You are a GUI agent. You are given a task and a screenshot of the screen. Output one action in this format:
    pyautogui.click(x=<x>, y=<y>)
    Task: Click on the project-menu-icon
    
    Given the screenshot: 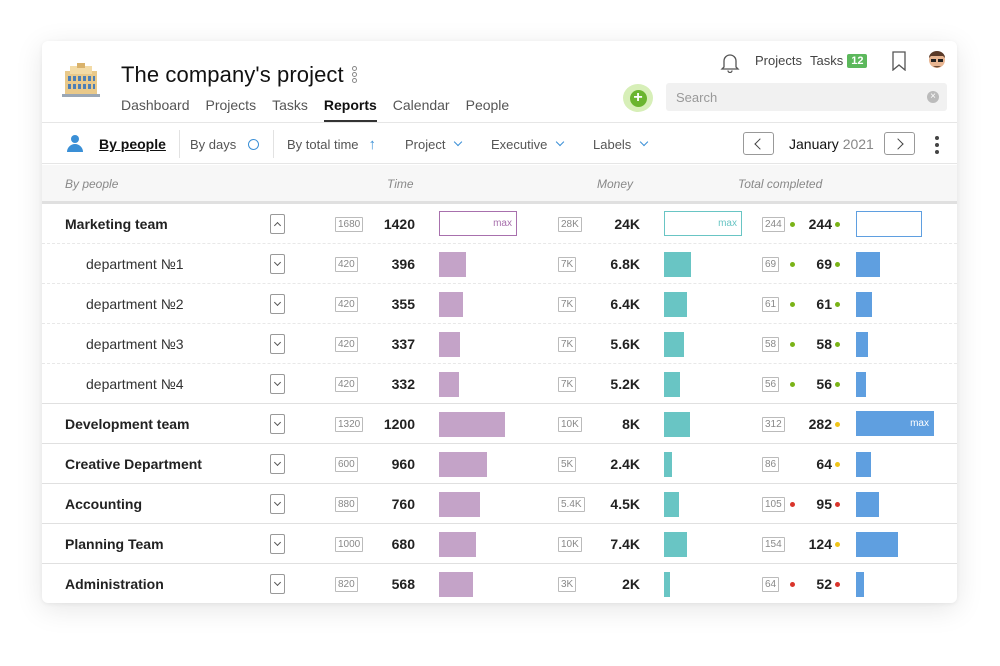 What is the action you would take?
    pyautogui.click(x=355, y=75)
    